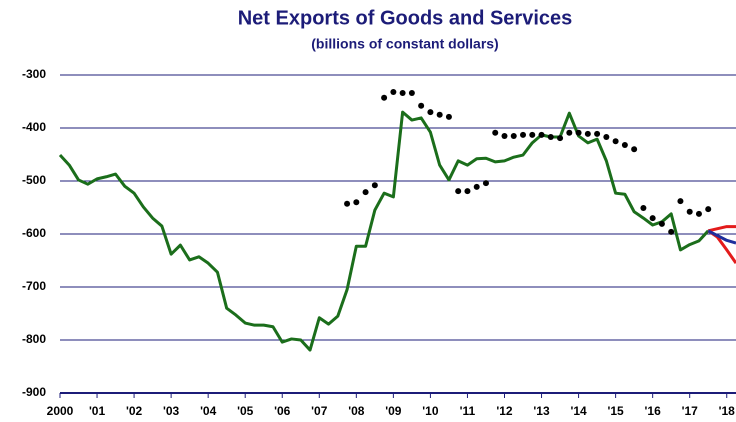 The image size is (736, 422). Describe the element at coordinates (34, 339) in the screenshot. I see `y-tick-label: -800` at that location.